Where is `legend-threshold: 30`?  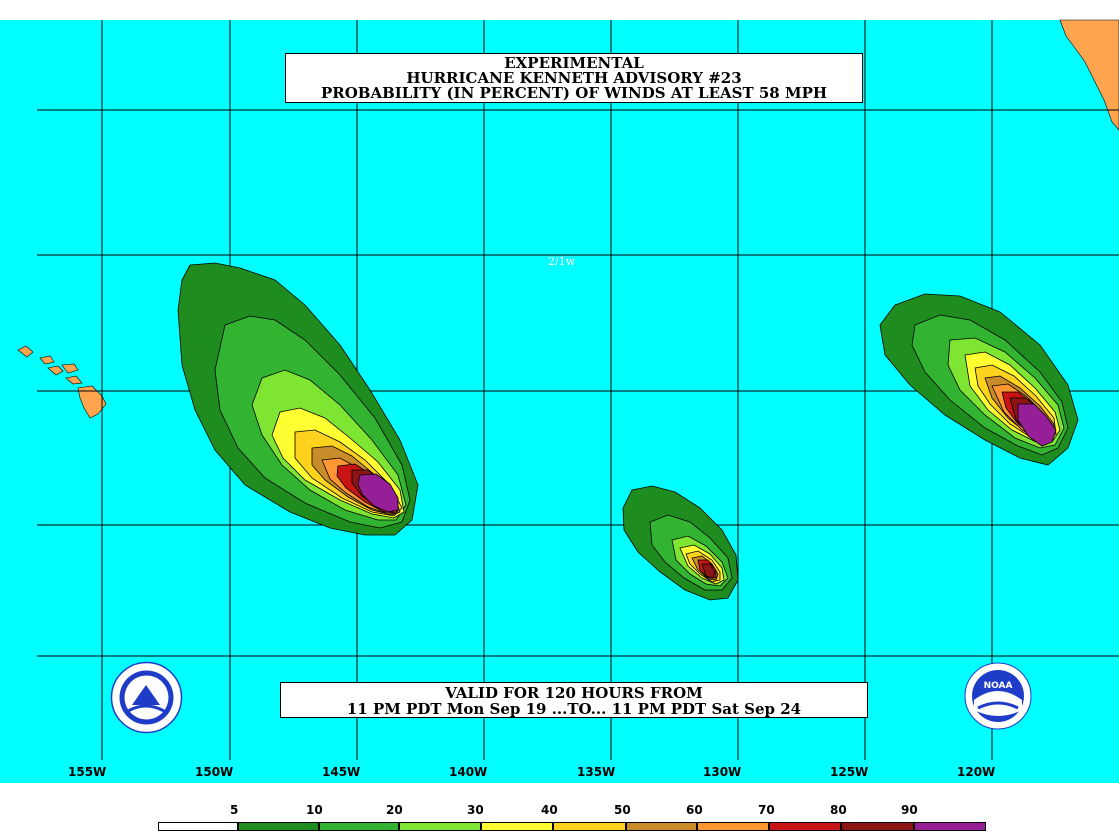 legend-threshold: 30 is located at coordinates (475, 810).